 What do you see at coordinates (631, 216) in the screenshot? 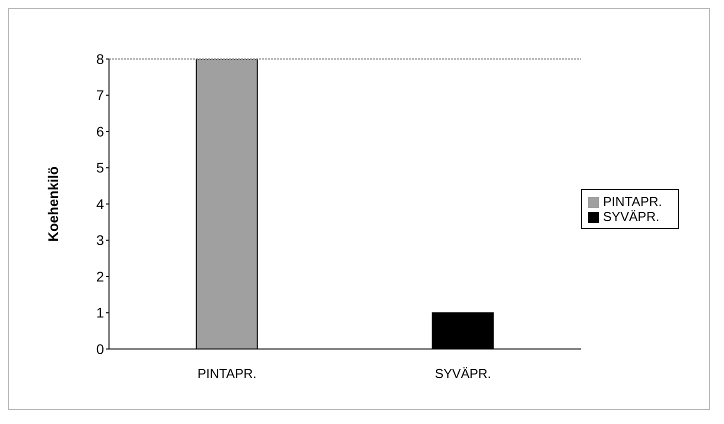
I see `legend-label: SYVÄPR.` at bounding box center [631, 216].